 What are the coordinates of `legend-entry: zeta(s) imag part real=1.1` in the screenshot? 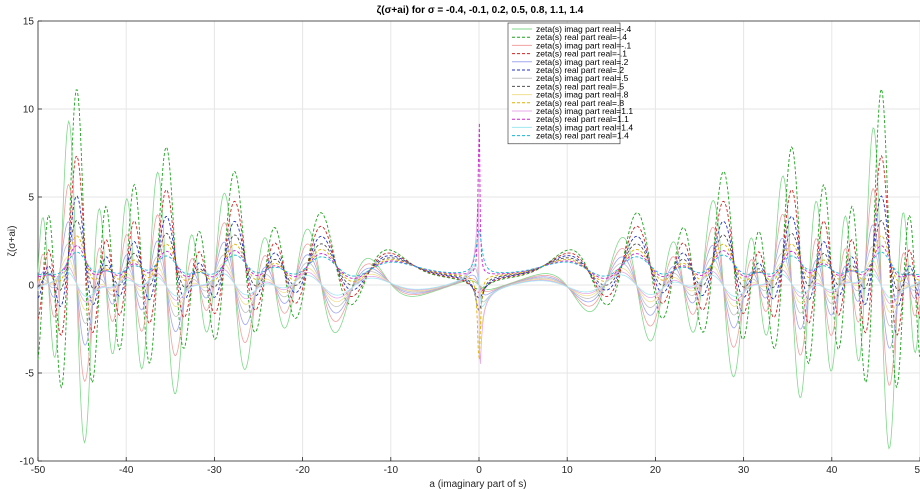 It's located at (584, 111).